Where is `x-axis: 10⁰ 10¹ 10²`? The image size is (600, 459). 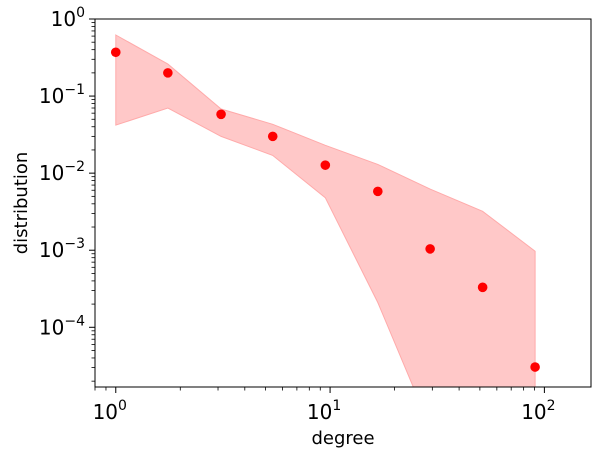
x-axis: 10⁰ 10¹ 10² is located at coordinates (324, 405).